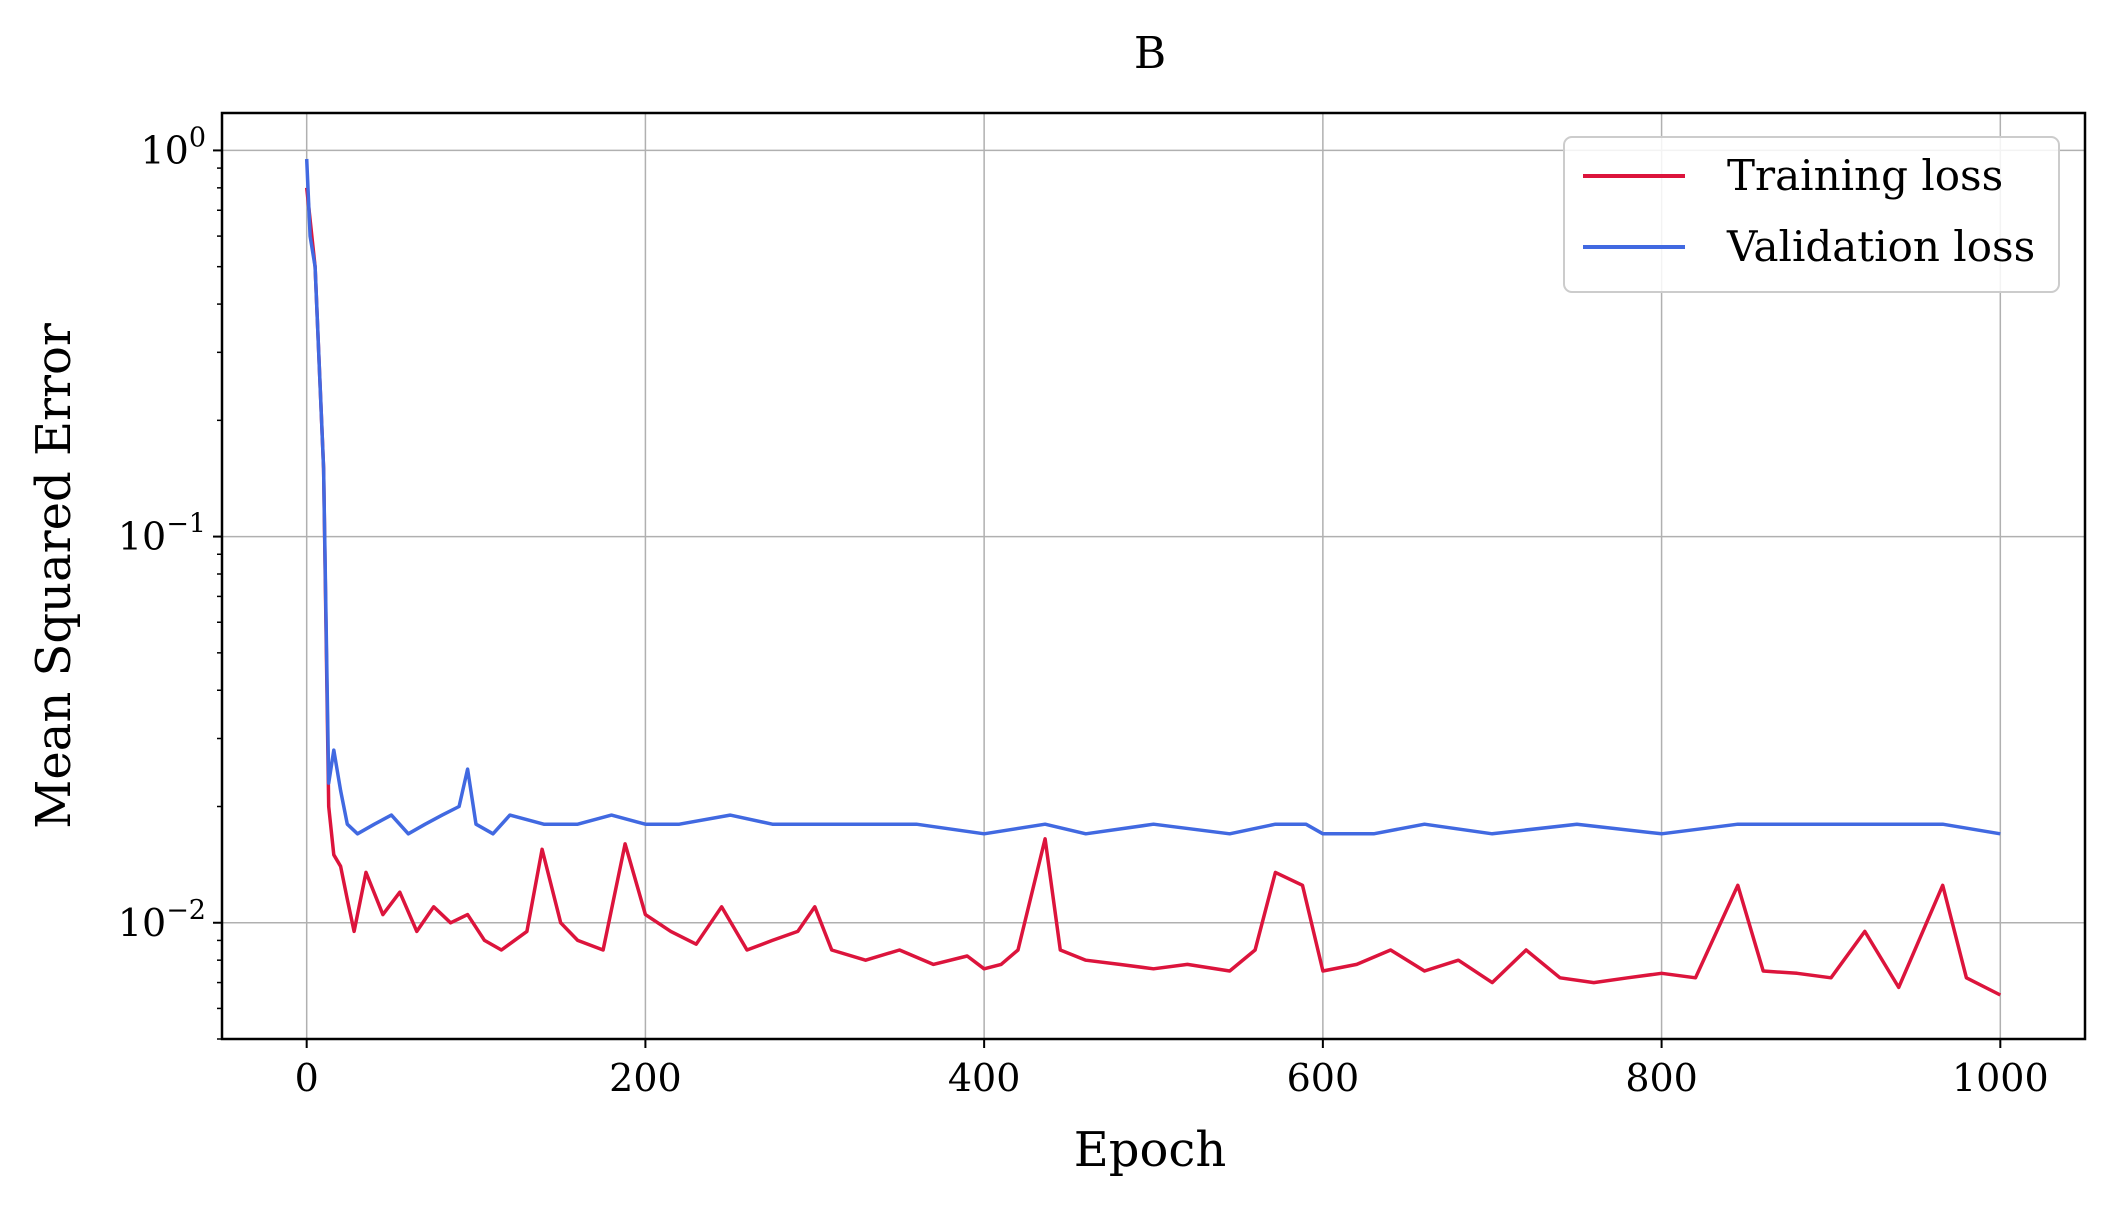 The image size is (2111, 1209). Describe the element at coordinates (162, 534) in the screenshot. I see `y-tick-label: 10⁻¹` at that location.